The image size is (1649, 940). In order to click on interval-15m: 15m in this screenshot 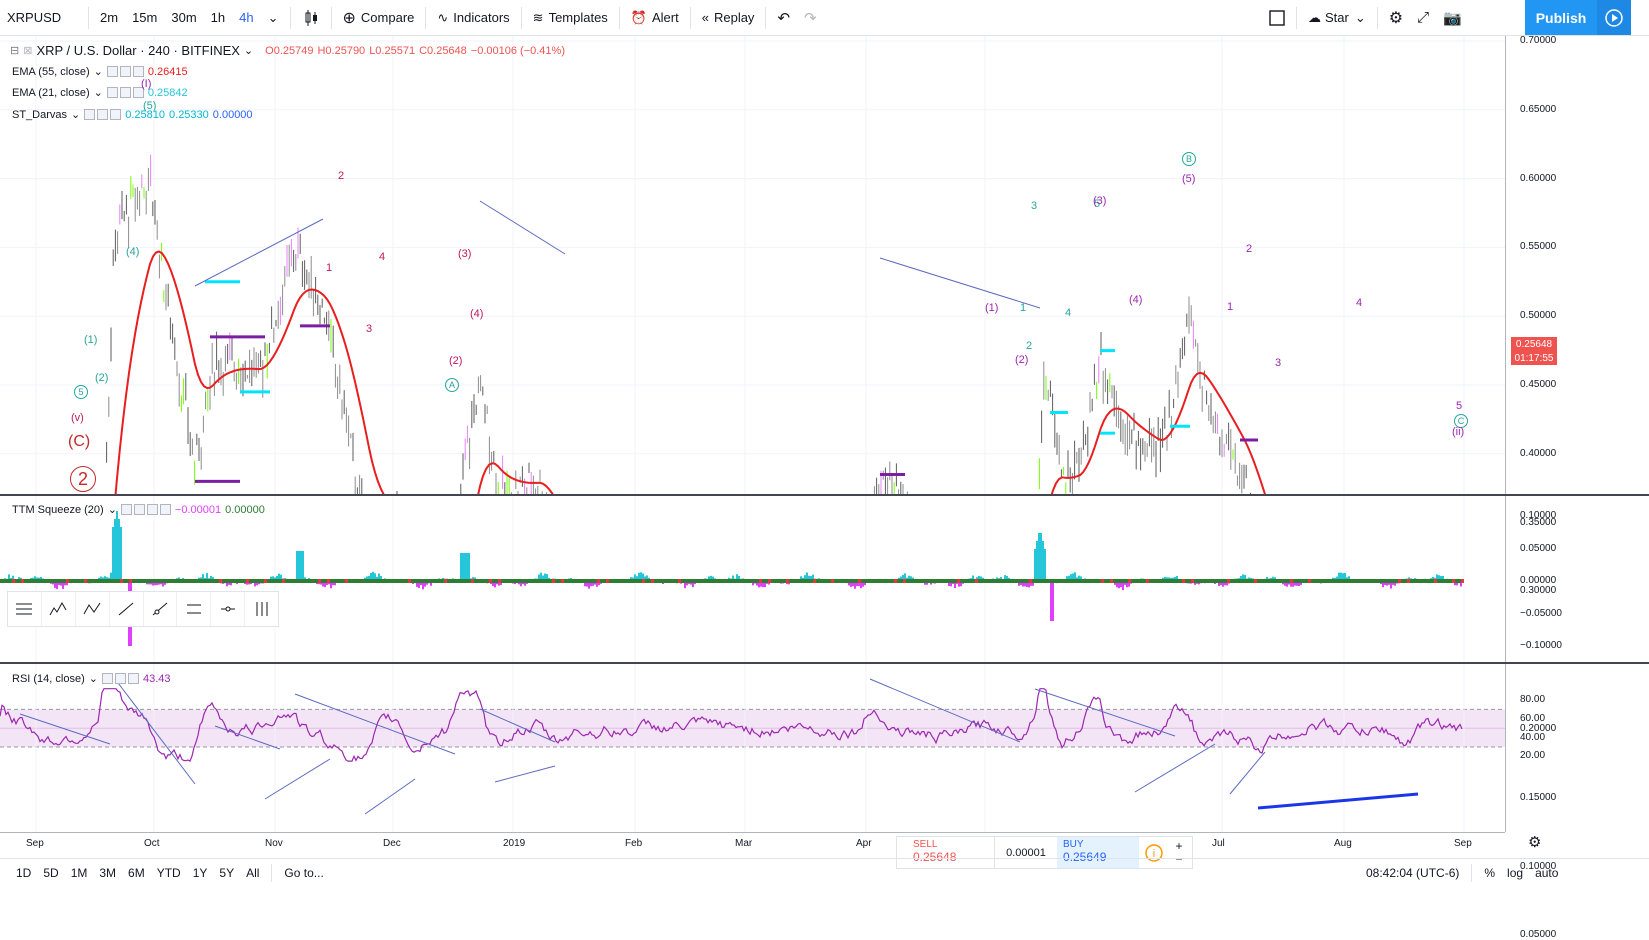, I will do `click(145, 17)`.